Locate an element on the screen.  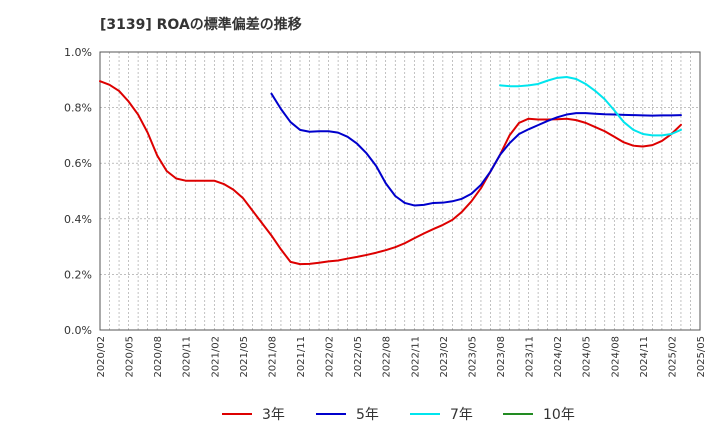
y-tick-label: 0.2% is located at coordinates (78, 274).